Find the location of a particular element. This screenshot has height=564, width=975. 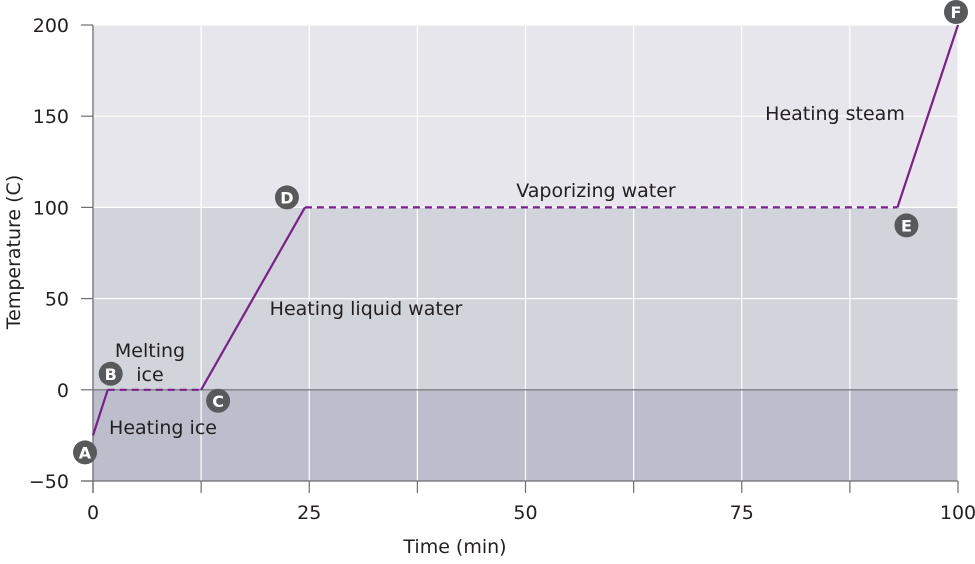

y-tick-label: 100 is located at coordinates (51, 208).